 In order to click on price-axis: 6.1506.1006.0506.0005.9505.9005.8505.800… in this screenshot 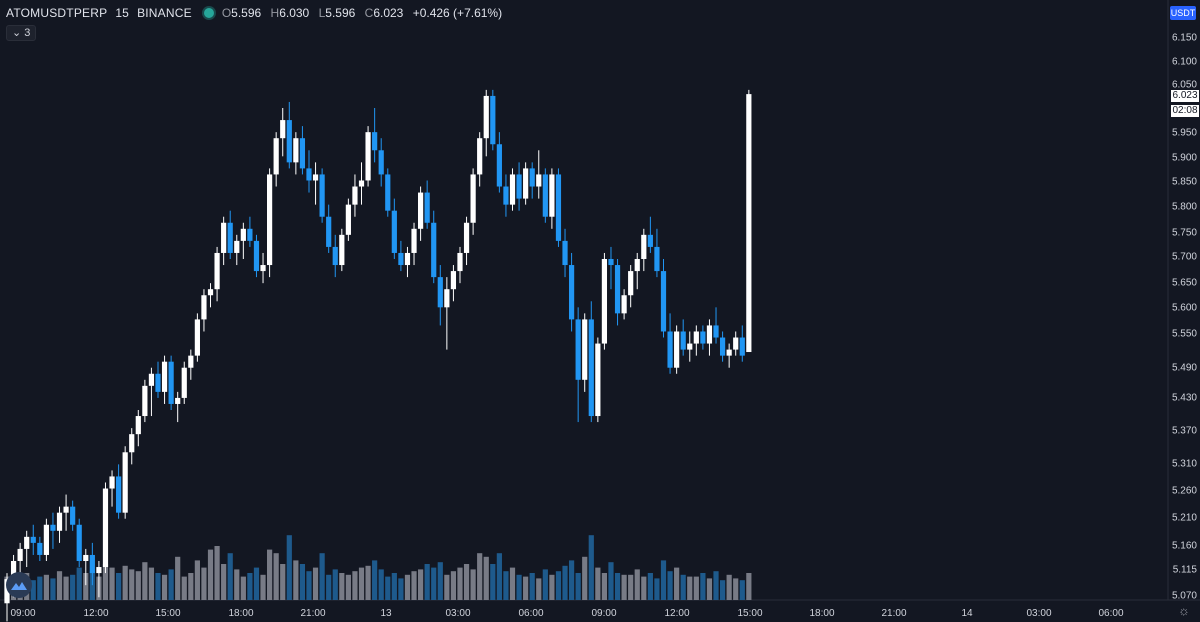, I will do `click(1184, 317)`.